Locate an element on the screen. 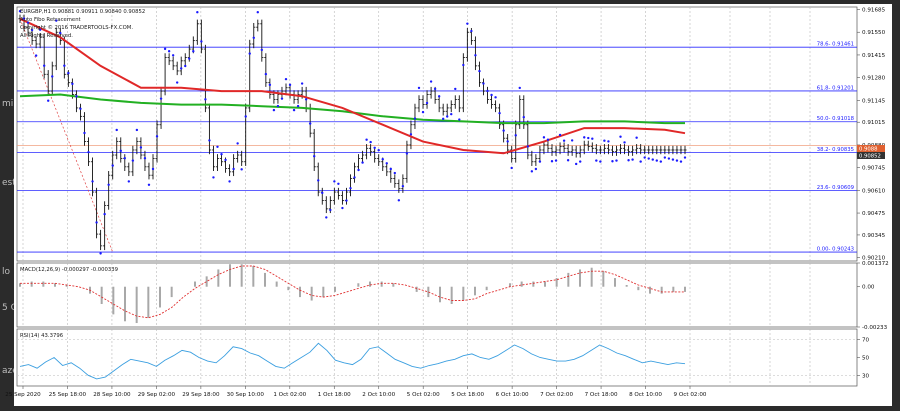  x-tick-label: 29 Sep 02:00 is located at coordinates (157, 395).